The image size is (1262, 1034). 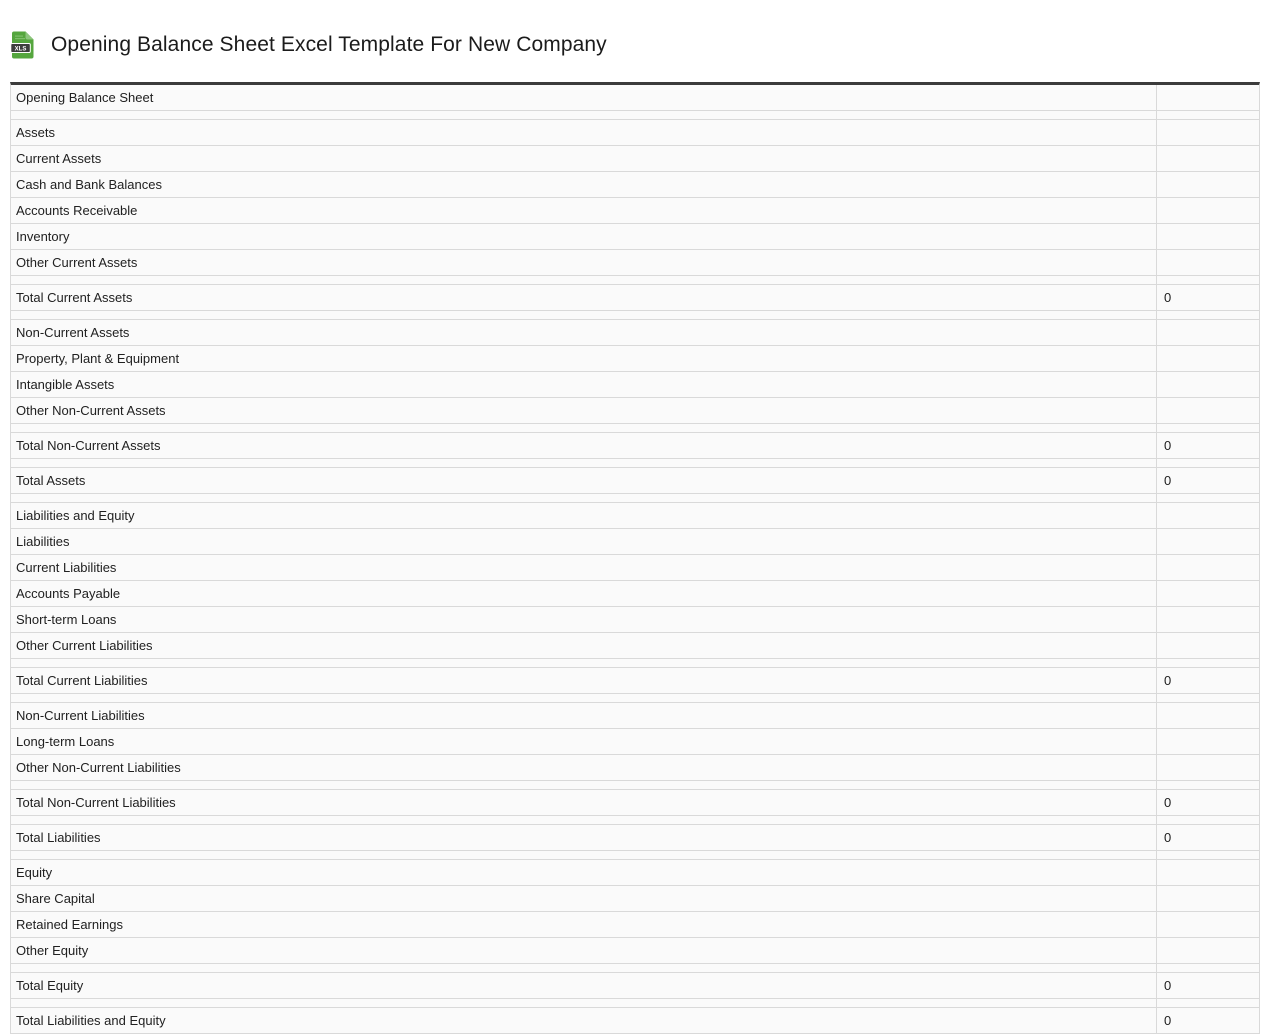 I want to click on row-label: Liabilities and Equity, so click(x=584, y=515).